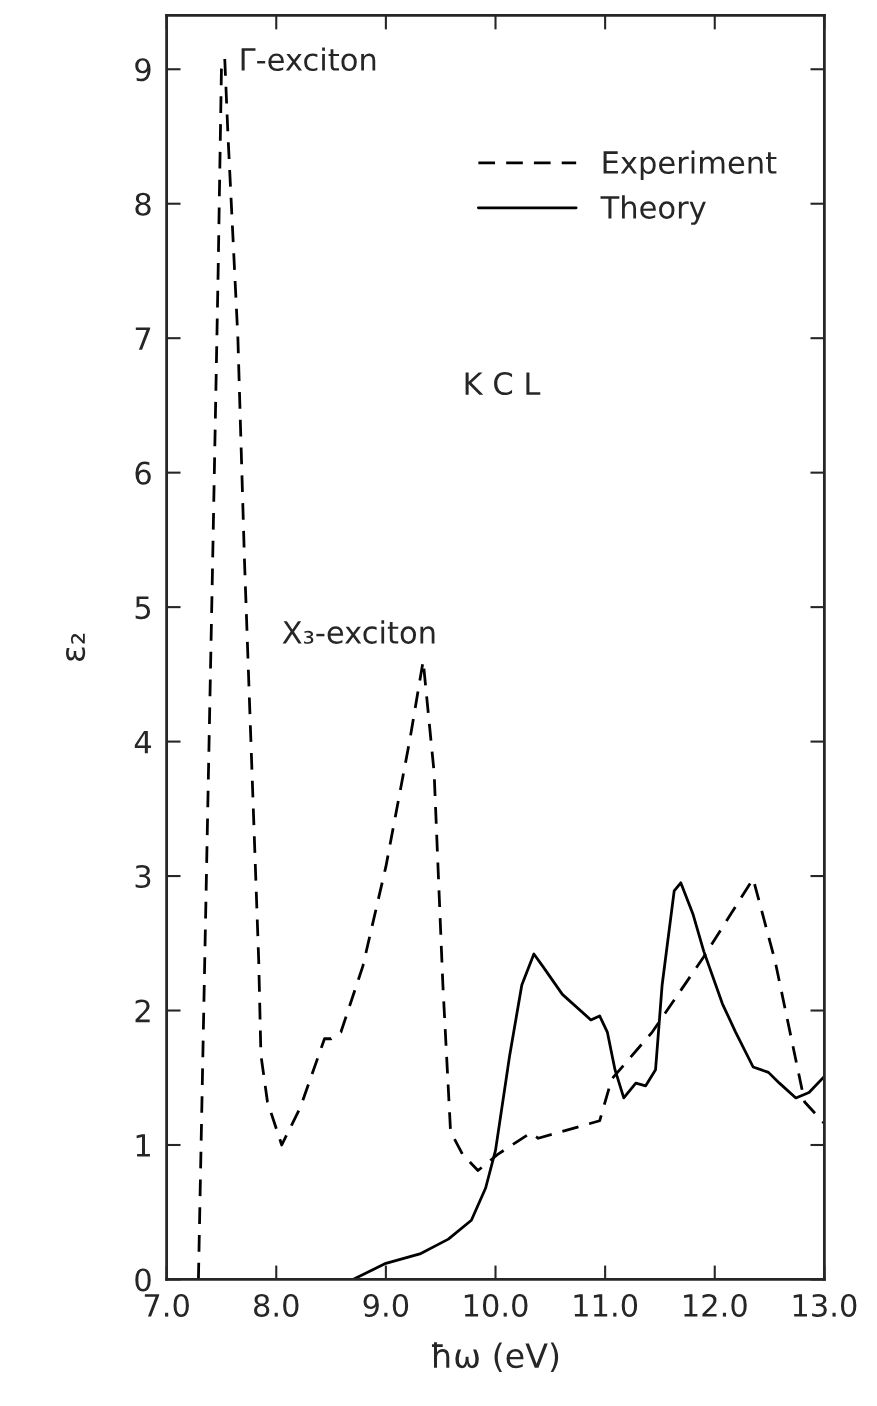 This screenshot has height=1406, width=877. What do you see at coordinates (358, 632) in the screenshot?
I see `annotation: X₃-exciton` at bounding box center [358, 632].